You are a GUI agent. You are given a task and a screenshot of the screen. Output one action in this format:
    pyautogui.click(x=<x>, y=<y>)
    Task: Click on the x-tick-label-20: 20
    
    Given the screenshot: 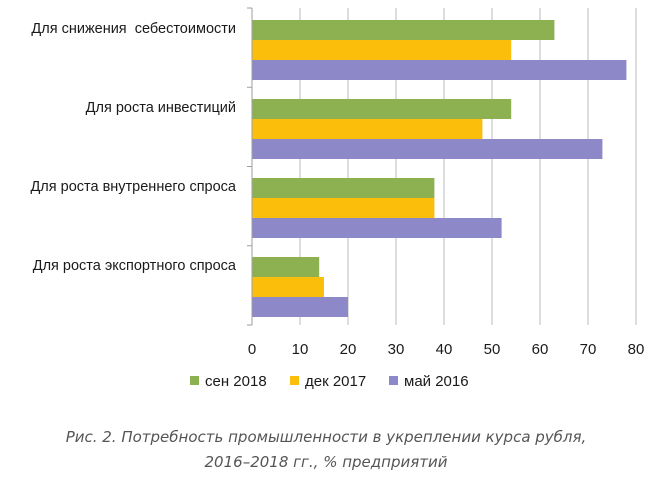 What is the action you would take?
    pyautogui.click(x=348, y=349)
    